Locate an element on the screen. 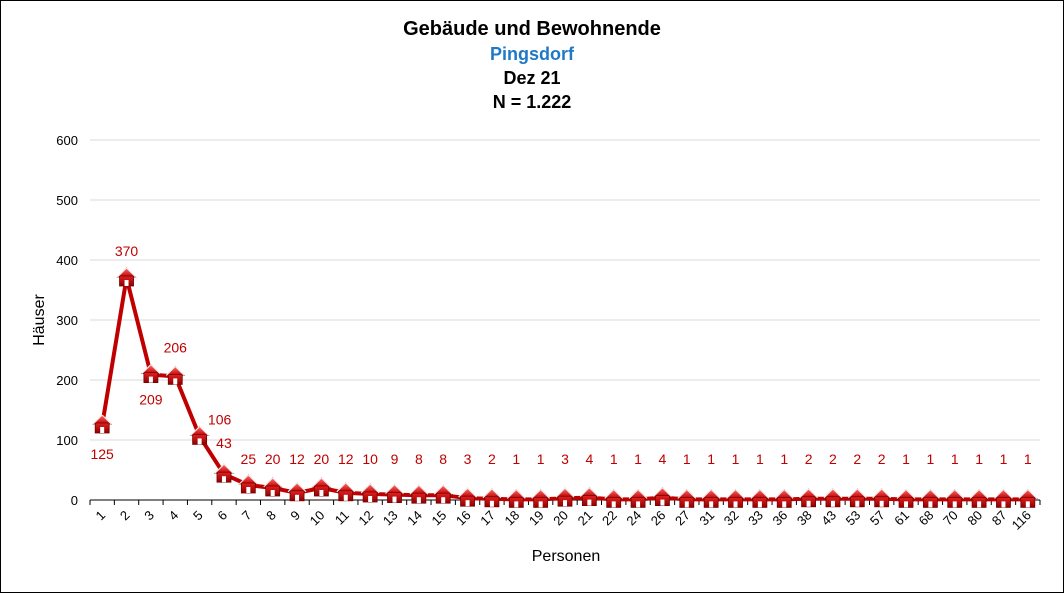 This screenshot has height=593, width=1064. x-tick-label: 61 is located at coordinates (901, 518).